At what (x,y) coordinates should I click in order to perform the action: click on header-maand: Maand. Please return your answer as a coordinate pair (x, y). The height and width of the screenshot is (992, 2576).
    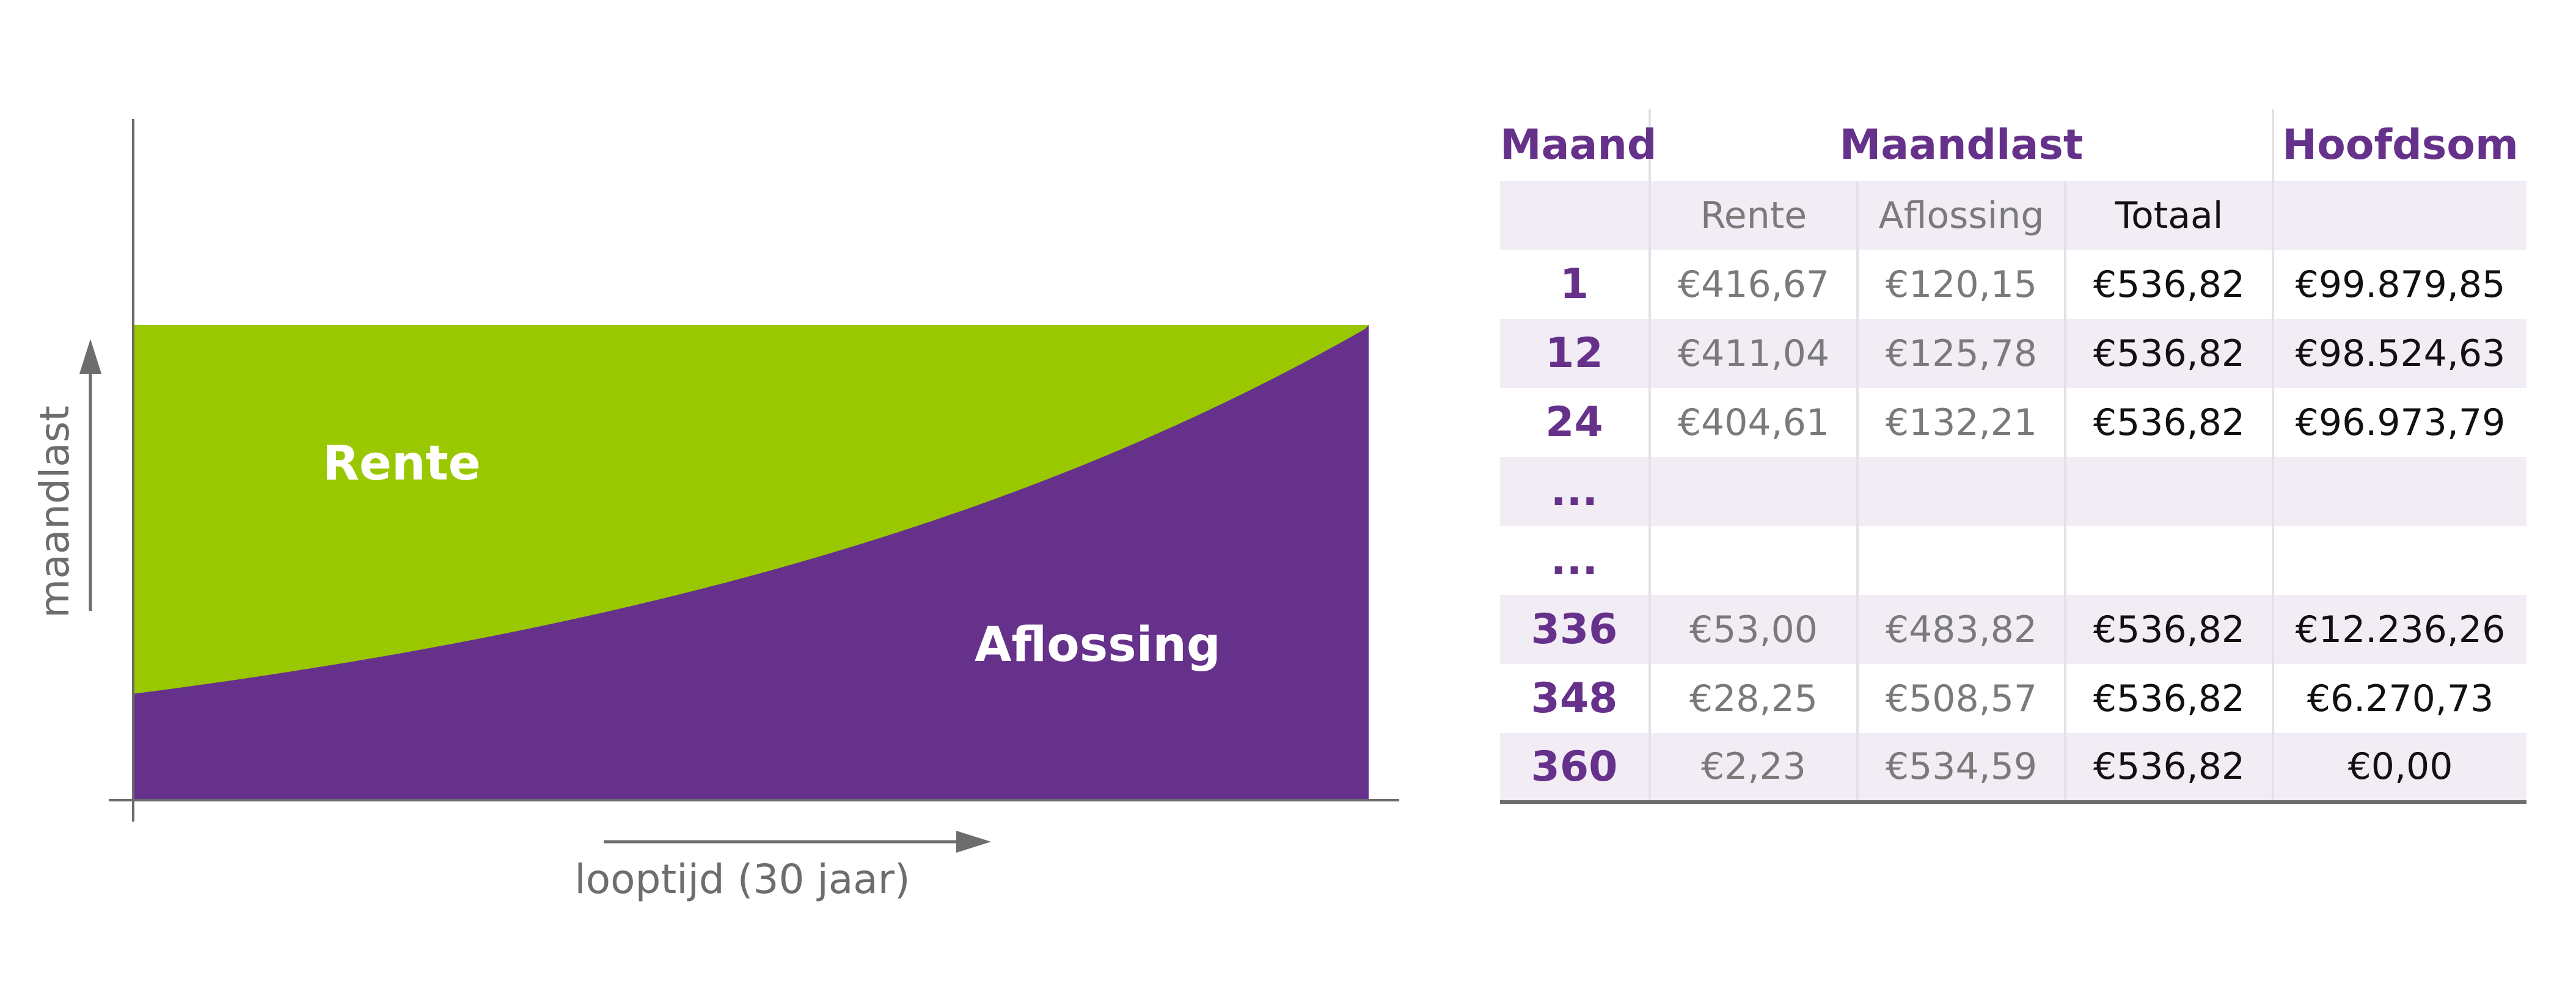
    Looking at the image, I should click on (1578, 144).